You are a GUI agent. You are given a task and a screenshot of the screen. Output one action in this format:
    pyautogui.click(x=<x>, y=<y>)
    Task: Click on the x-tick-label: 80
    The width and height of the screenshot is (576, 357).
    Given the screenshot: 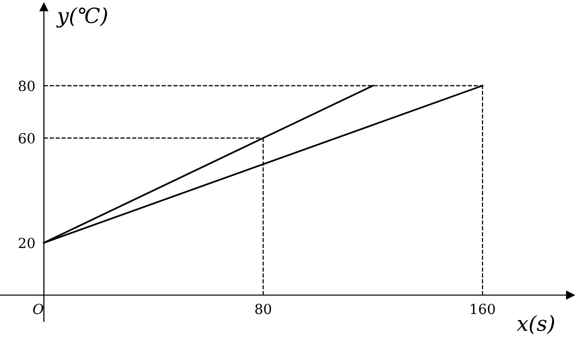 What is the action you would take?
    pyautogui.click(x=263, y=309)
    